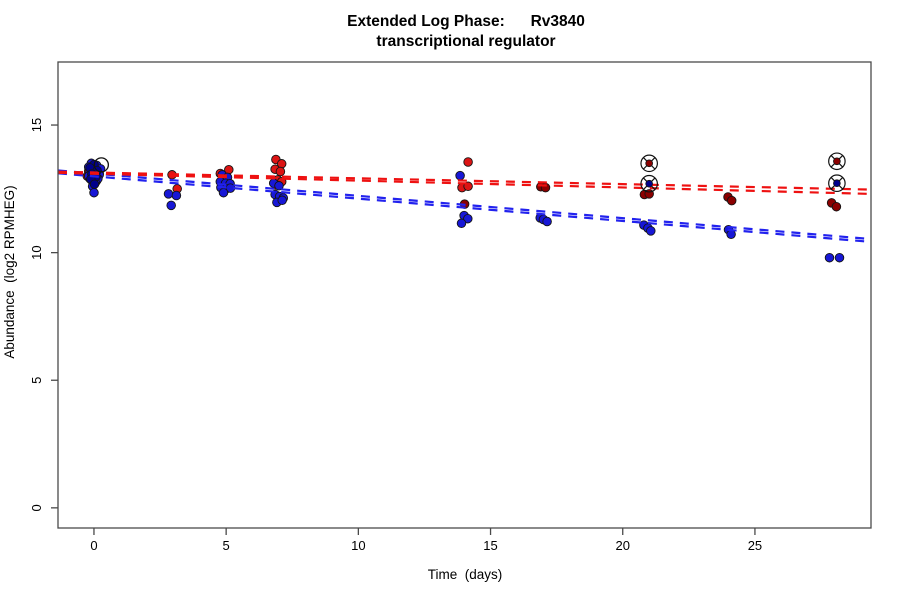 The image size is (900, 600). What do you see at coordinates (93, 545) in the screenshot?
I see `x-tick-label: 0` at bounding box center [93, 545].